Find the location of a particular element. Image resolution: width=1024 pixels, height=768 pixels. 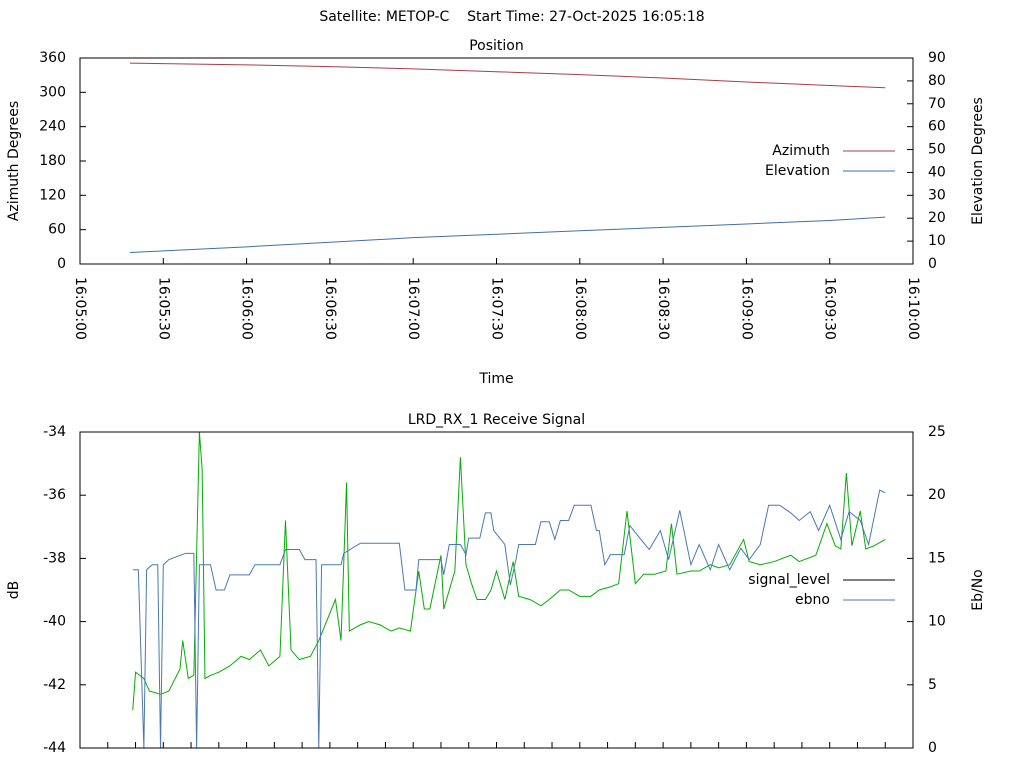

y-axis-label: Azimuth Degrees is located at coordinates (14, 161).